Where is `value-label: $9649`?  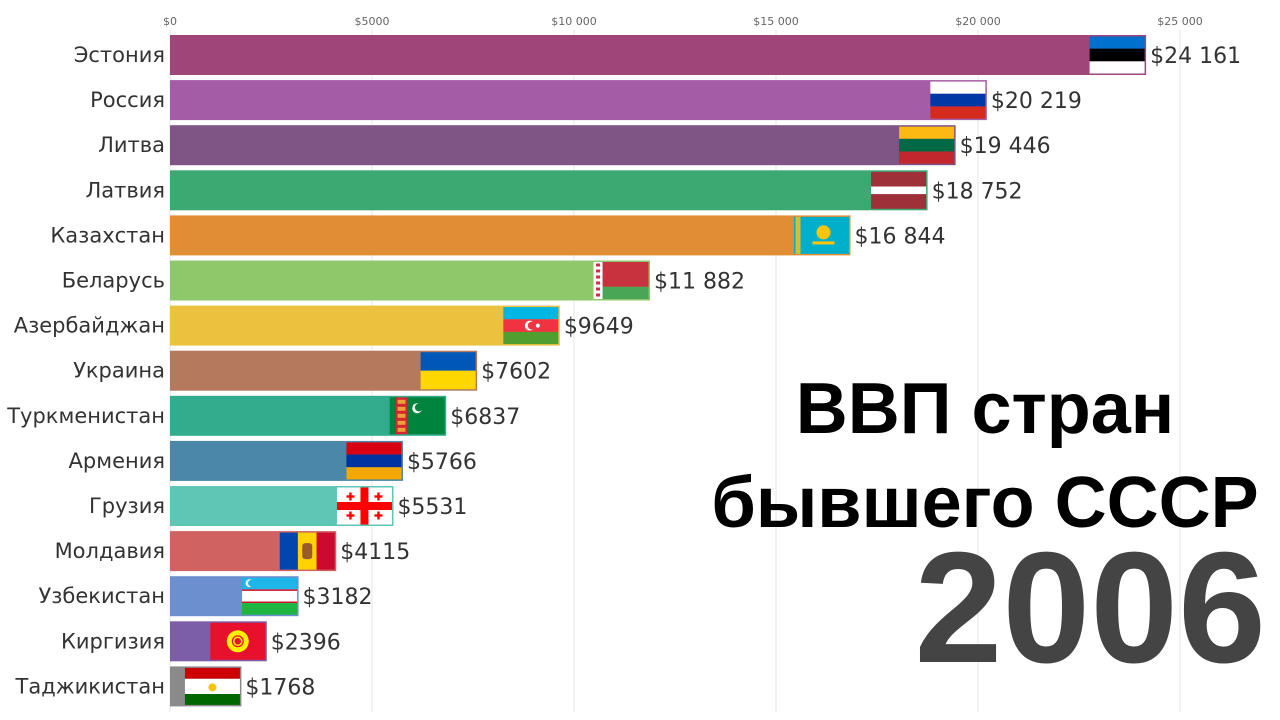 value-label: $9649 is located at coordinates (599, 327).